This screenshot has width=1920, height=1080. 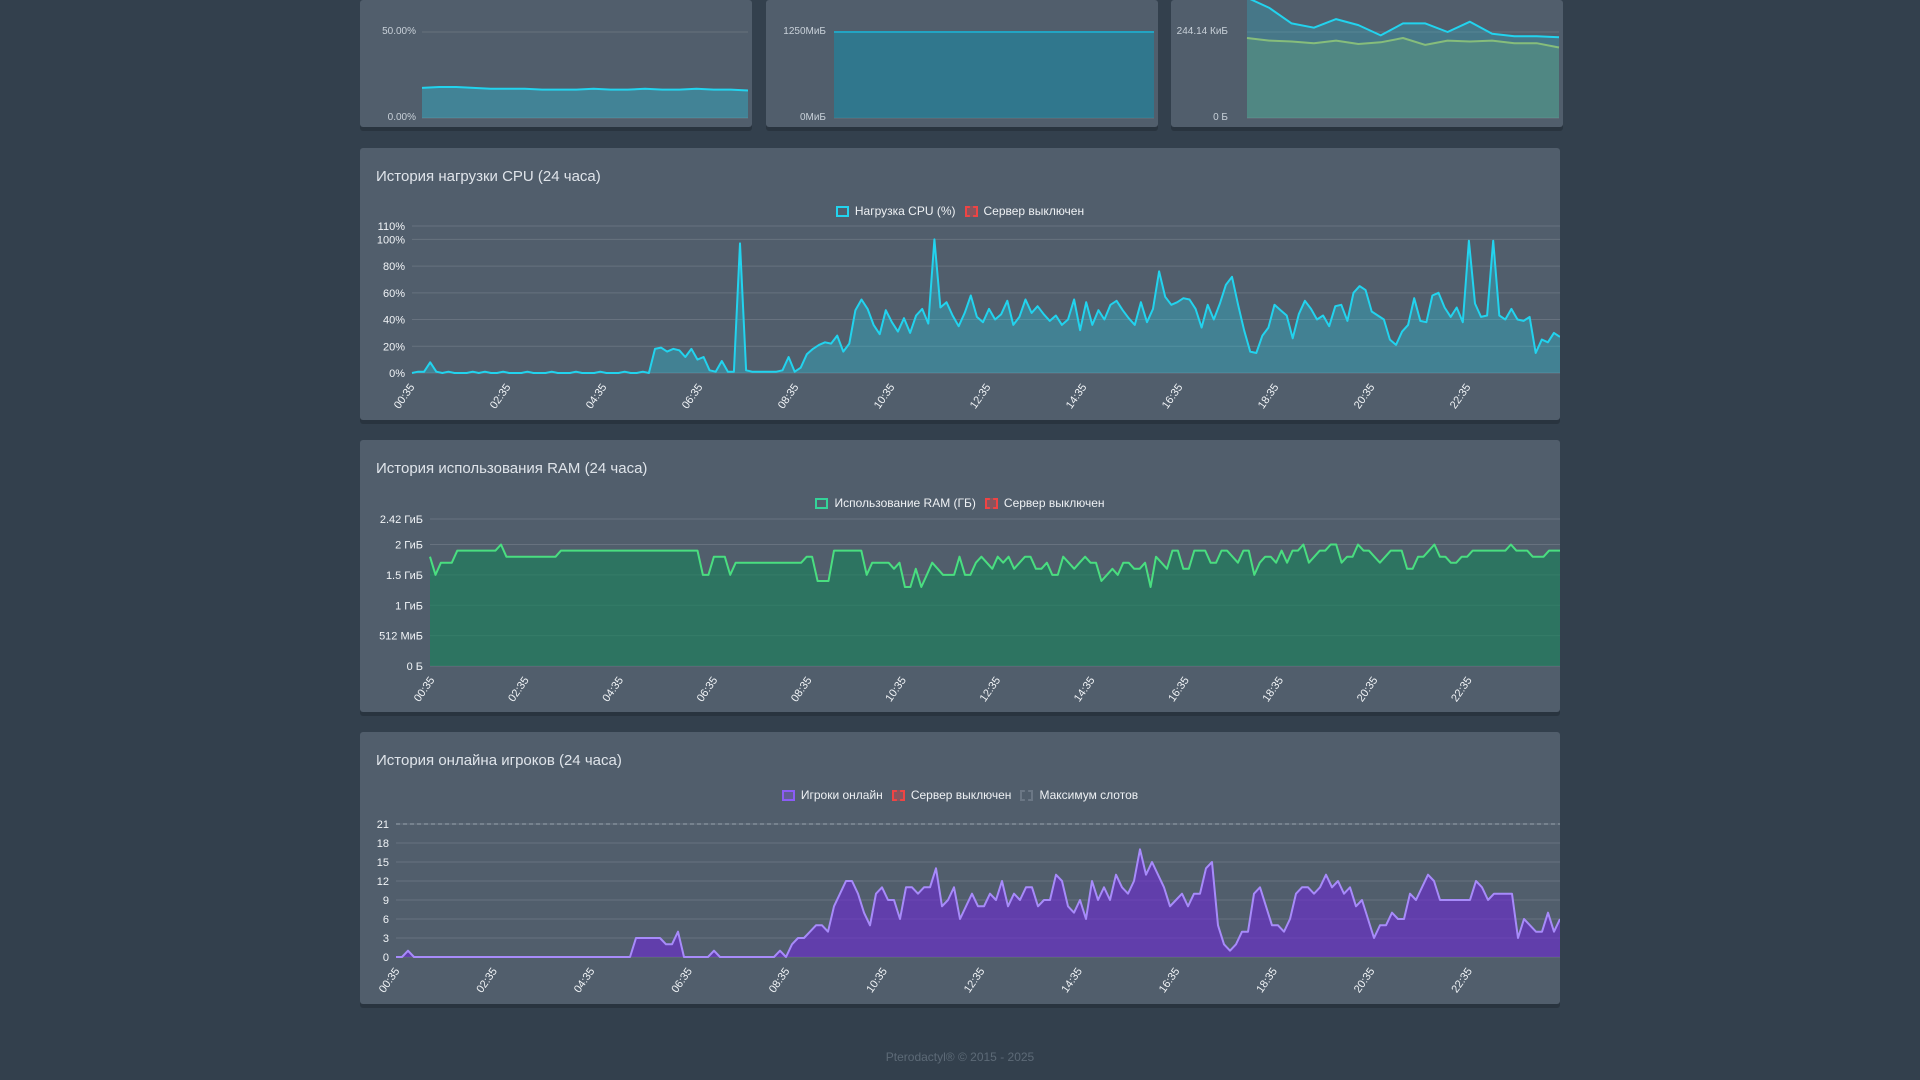 I want to click on legend-label: Максимум слотов, so click(x=1089, y=795).